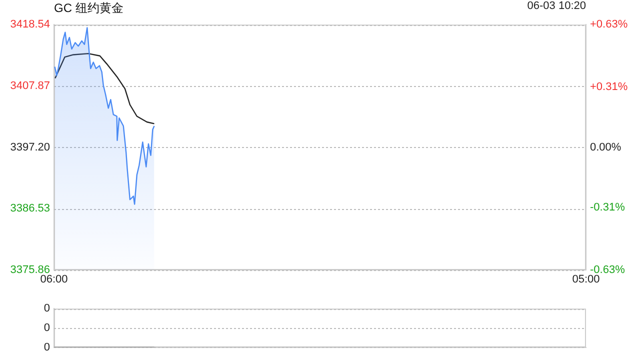 The image size is (640, 360). I want to click on text: 06-03 10:20, so click(556, 6).